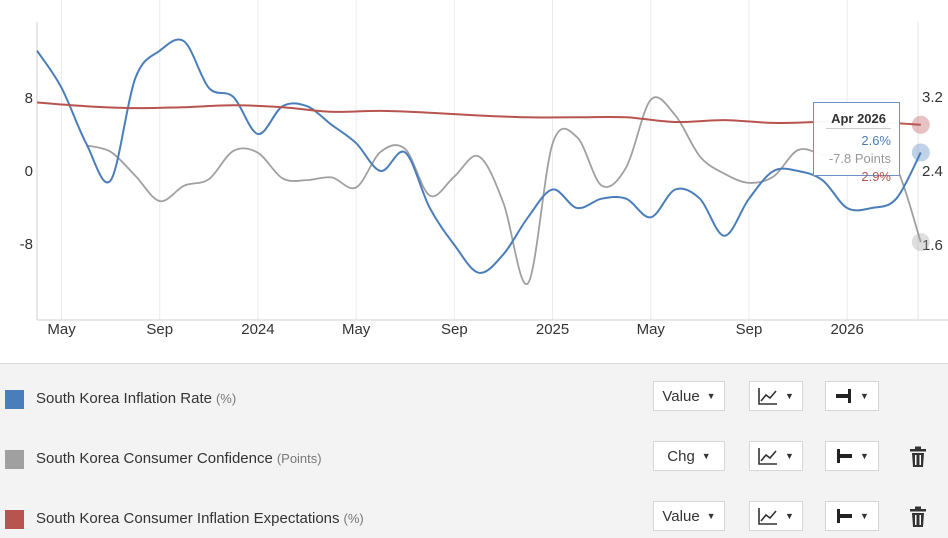 This screenshot has height=538, width=948. Describe the element at coordinates (26, 244) in the screenshot. I see `y-left-tick-label: -8` at that location.